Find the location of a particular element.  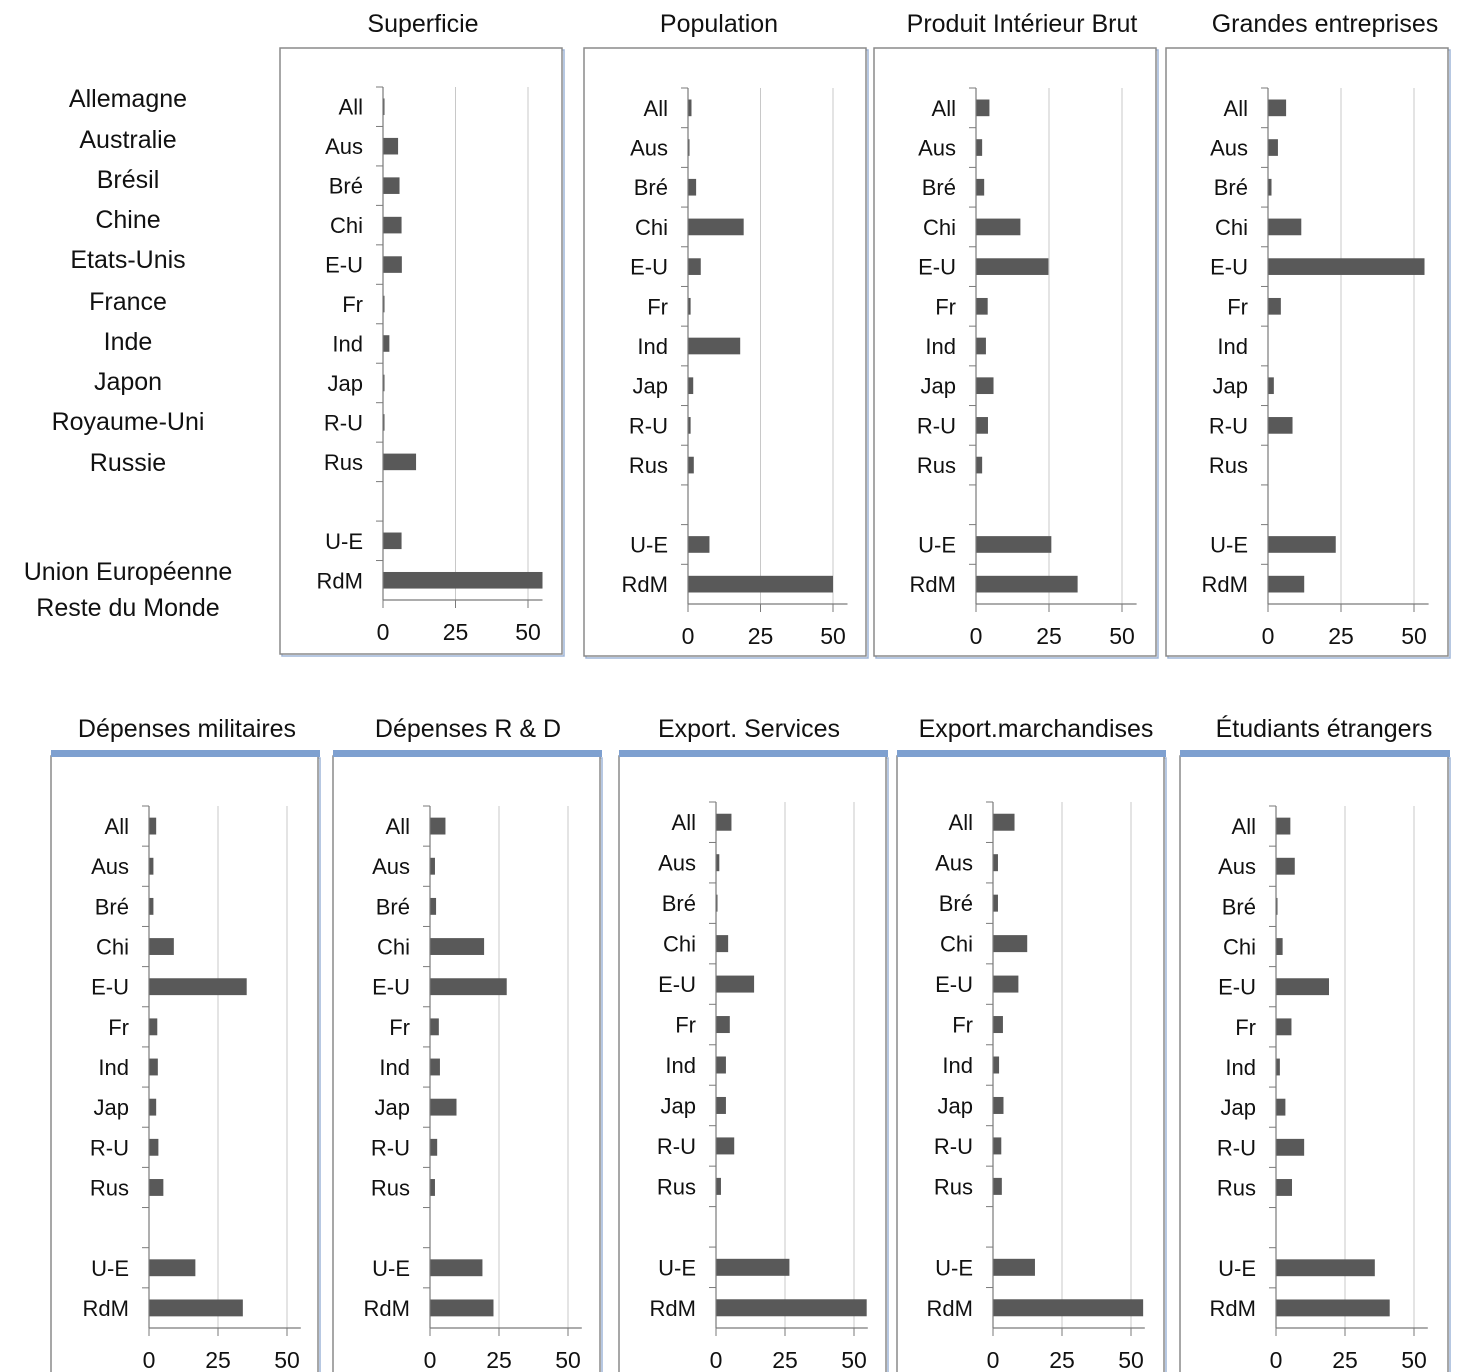

legend-item-japon: Japon is located at coordinates (128, 382).